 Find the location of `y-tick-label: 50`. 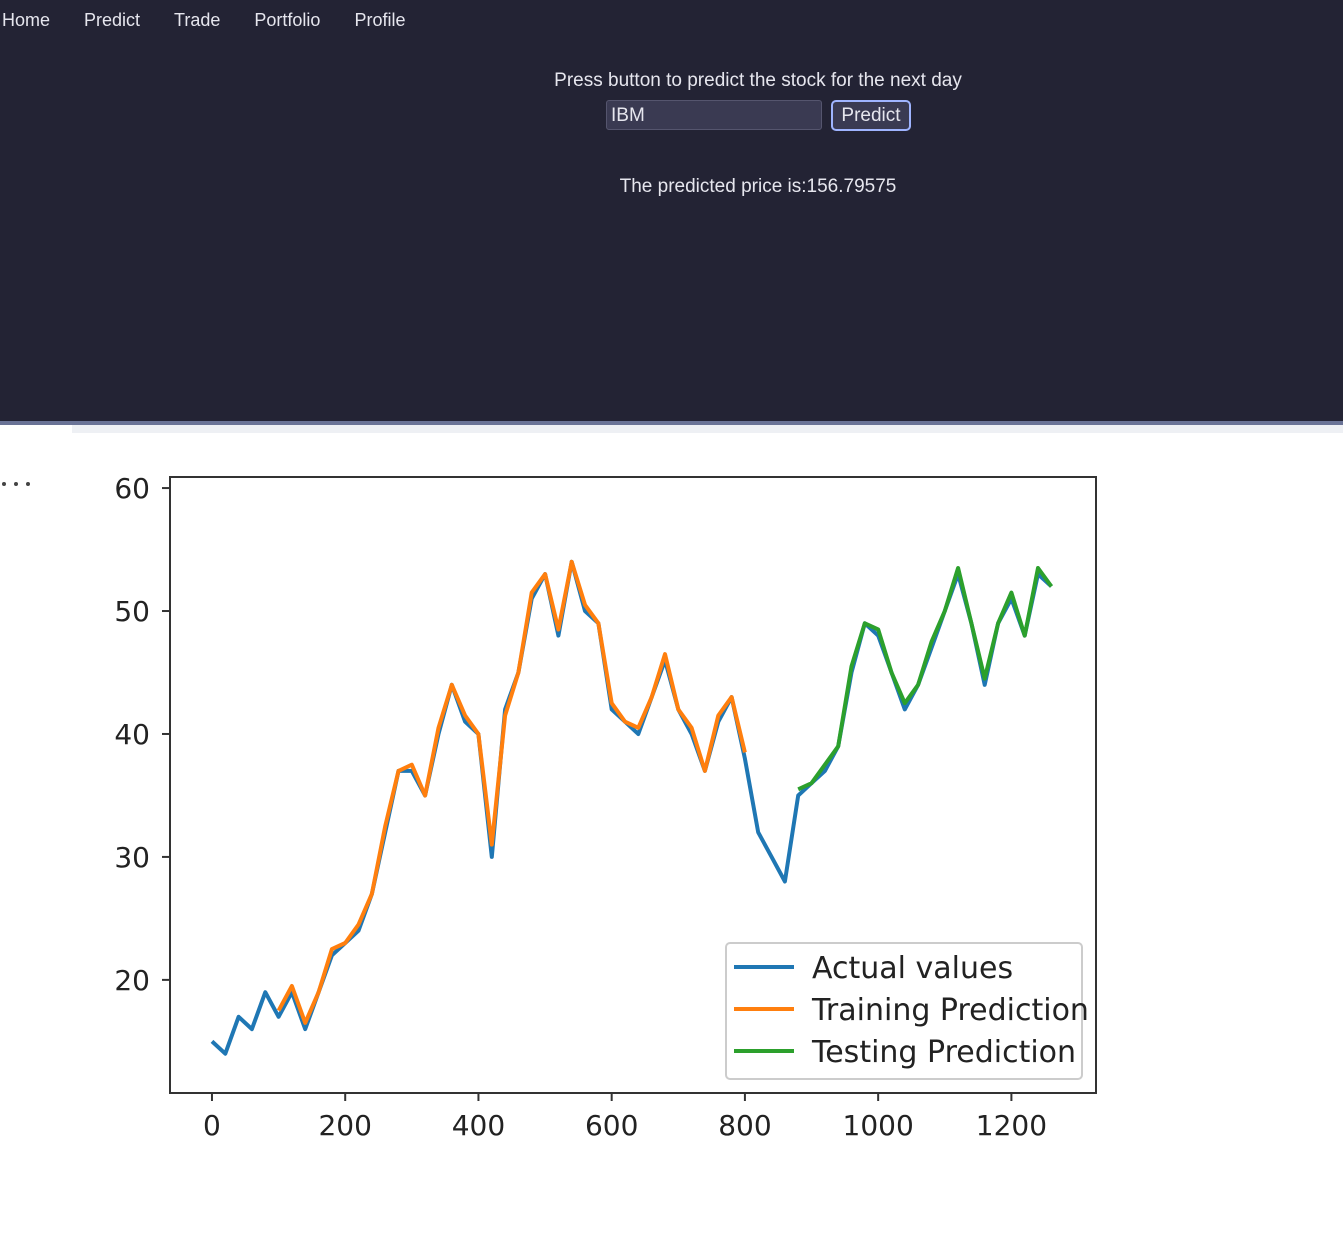

y-tick-label: 50 is located at coordinates (132, 611).